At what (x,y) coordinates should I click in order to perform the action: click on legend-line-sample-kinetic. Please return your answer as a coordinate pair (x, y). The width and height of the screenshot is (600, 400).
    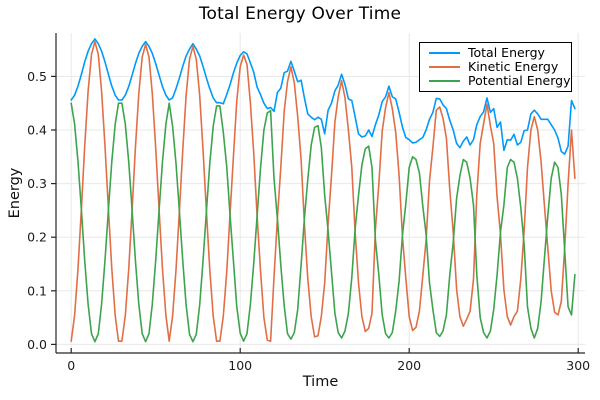
    Looking at the image, I should click on (444, 67).